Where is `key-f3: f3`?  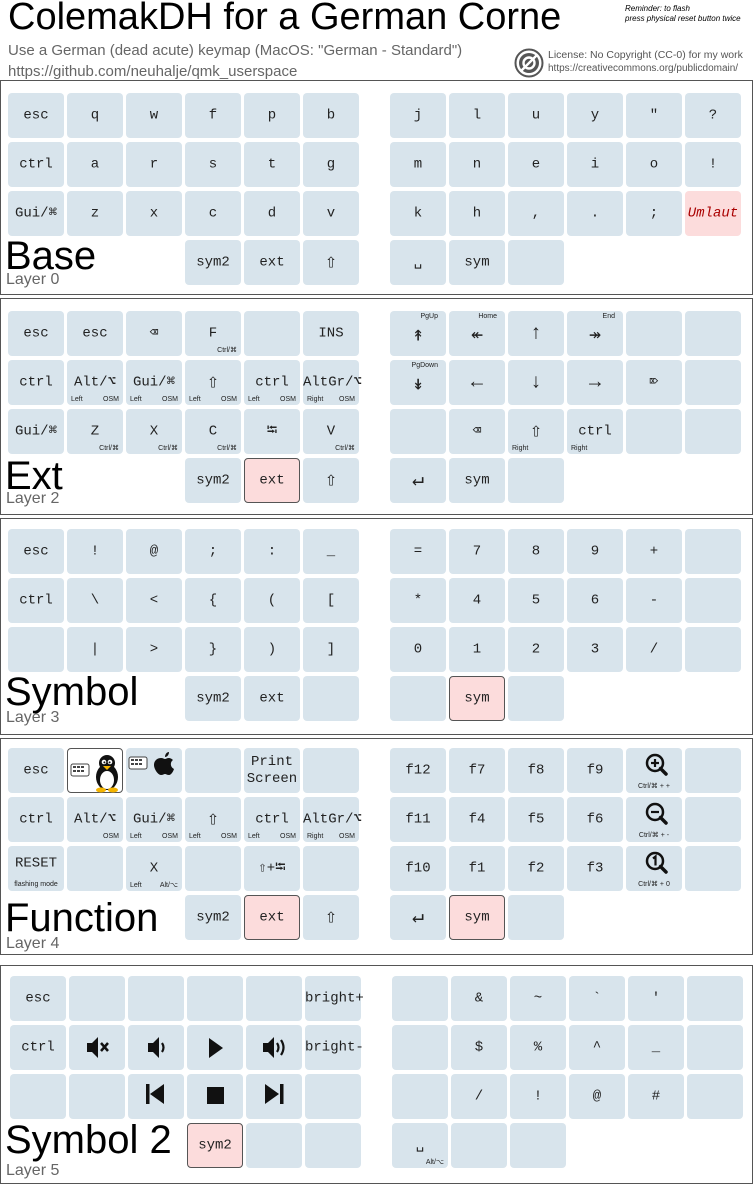 key-f3: f3 is located at coordinates (595, 868).